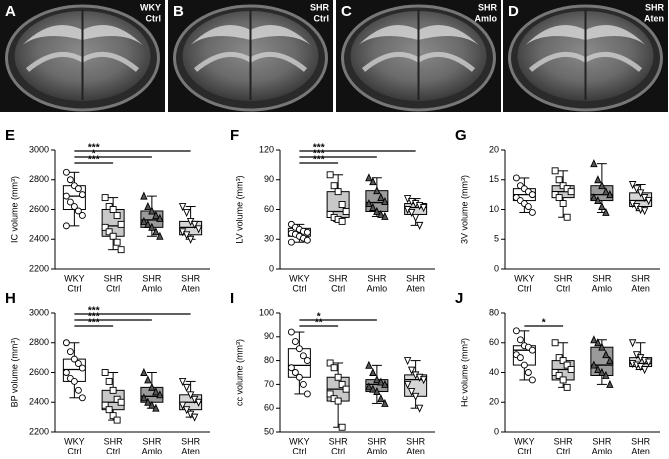  Describe the element at coordinates (266, 312) in the screenshot. I see `y-tick-label: 100` at that location.